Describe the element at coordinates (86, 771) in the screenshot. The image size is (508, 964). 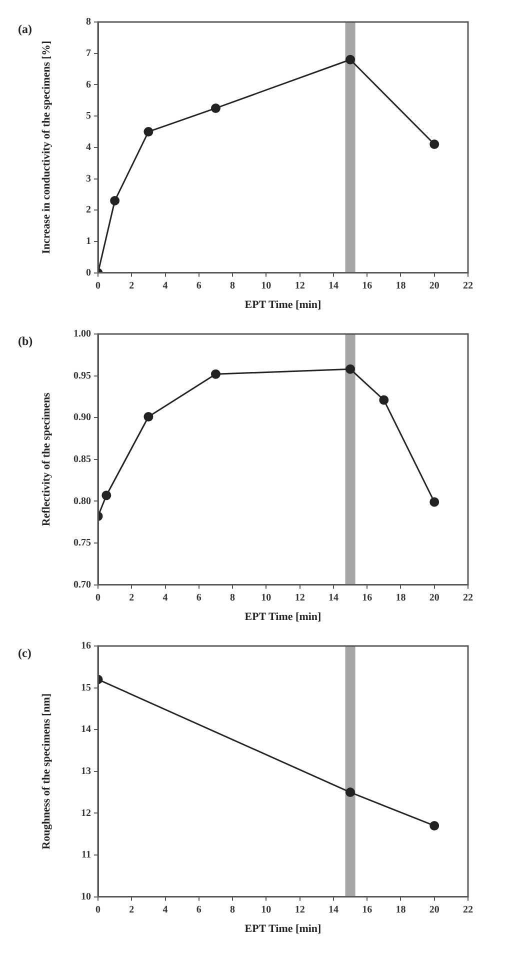
I see `y-tick-label: 13` at that location.